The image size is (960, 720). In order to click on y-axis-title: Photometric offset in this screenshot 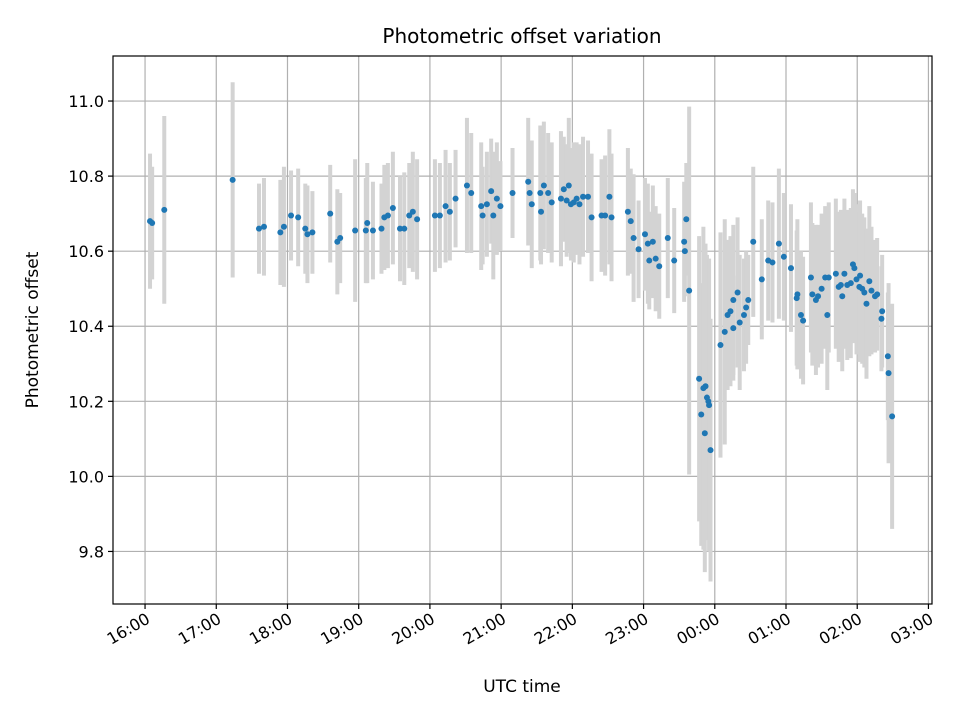, I will do `click(33, 329)`.